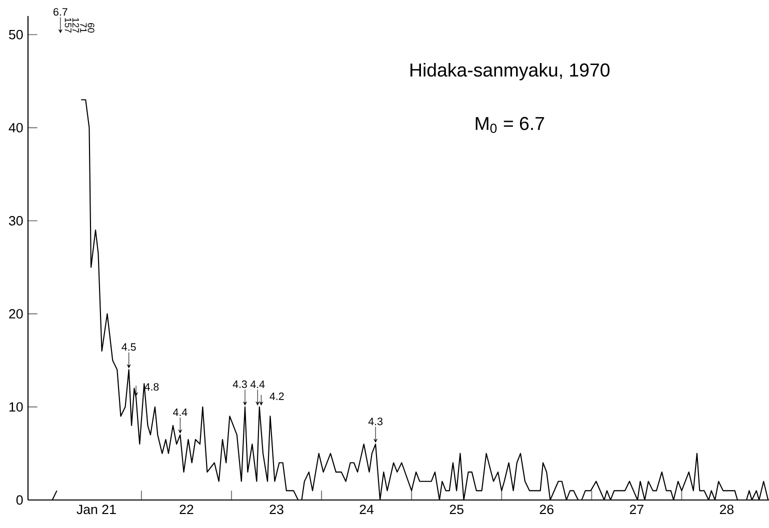 The image size is (769, 528). What do you see at coordinates (510, 124) in the screenshot?
I see `text: M$_{0}$ = 6.7` at bounding box center [510, 124].